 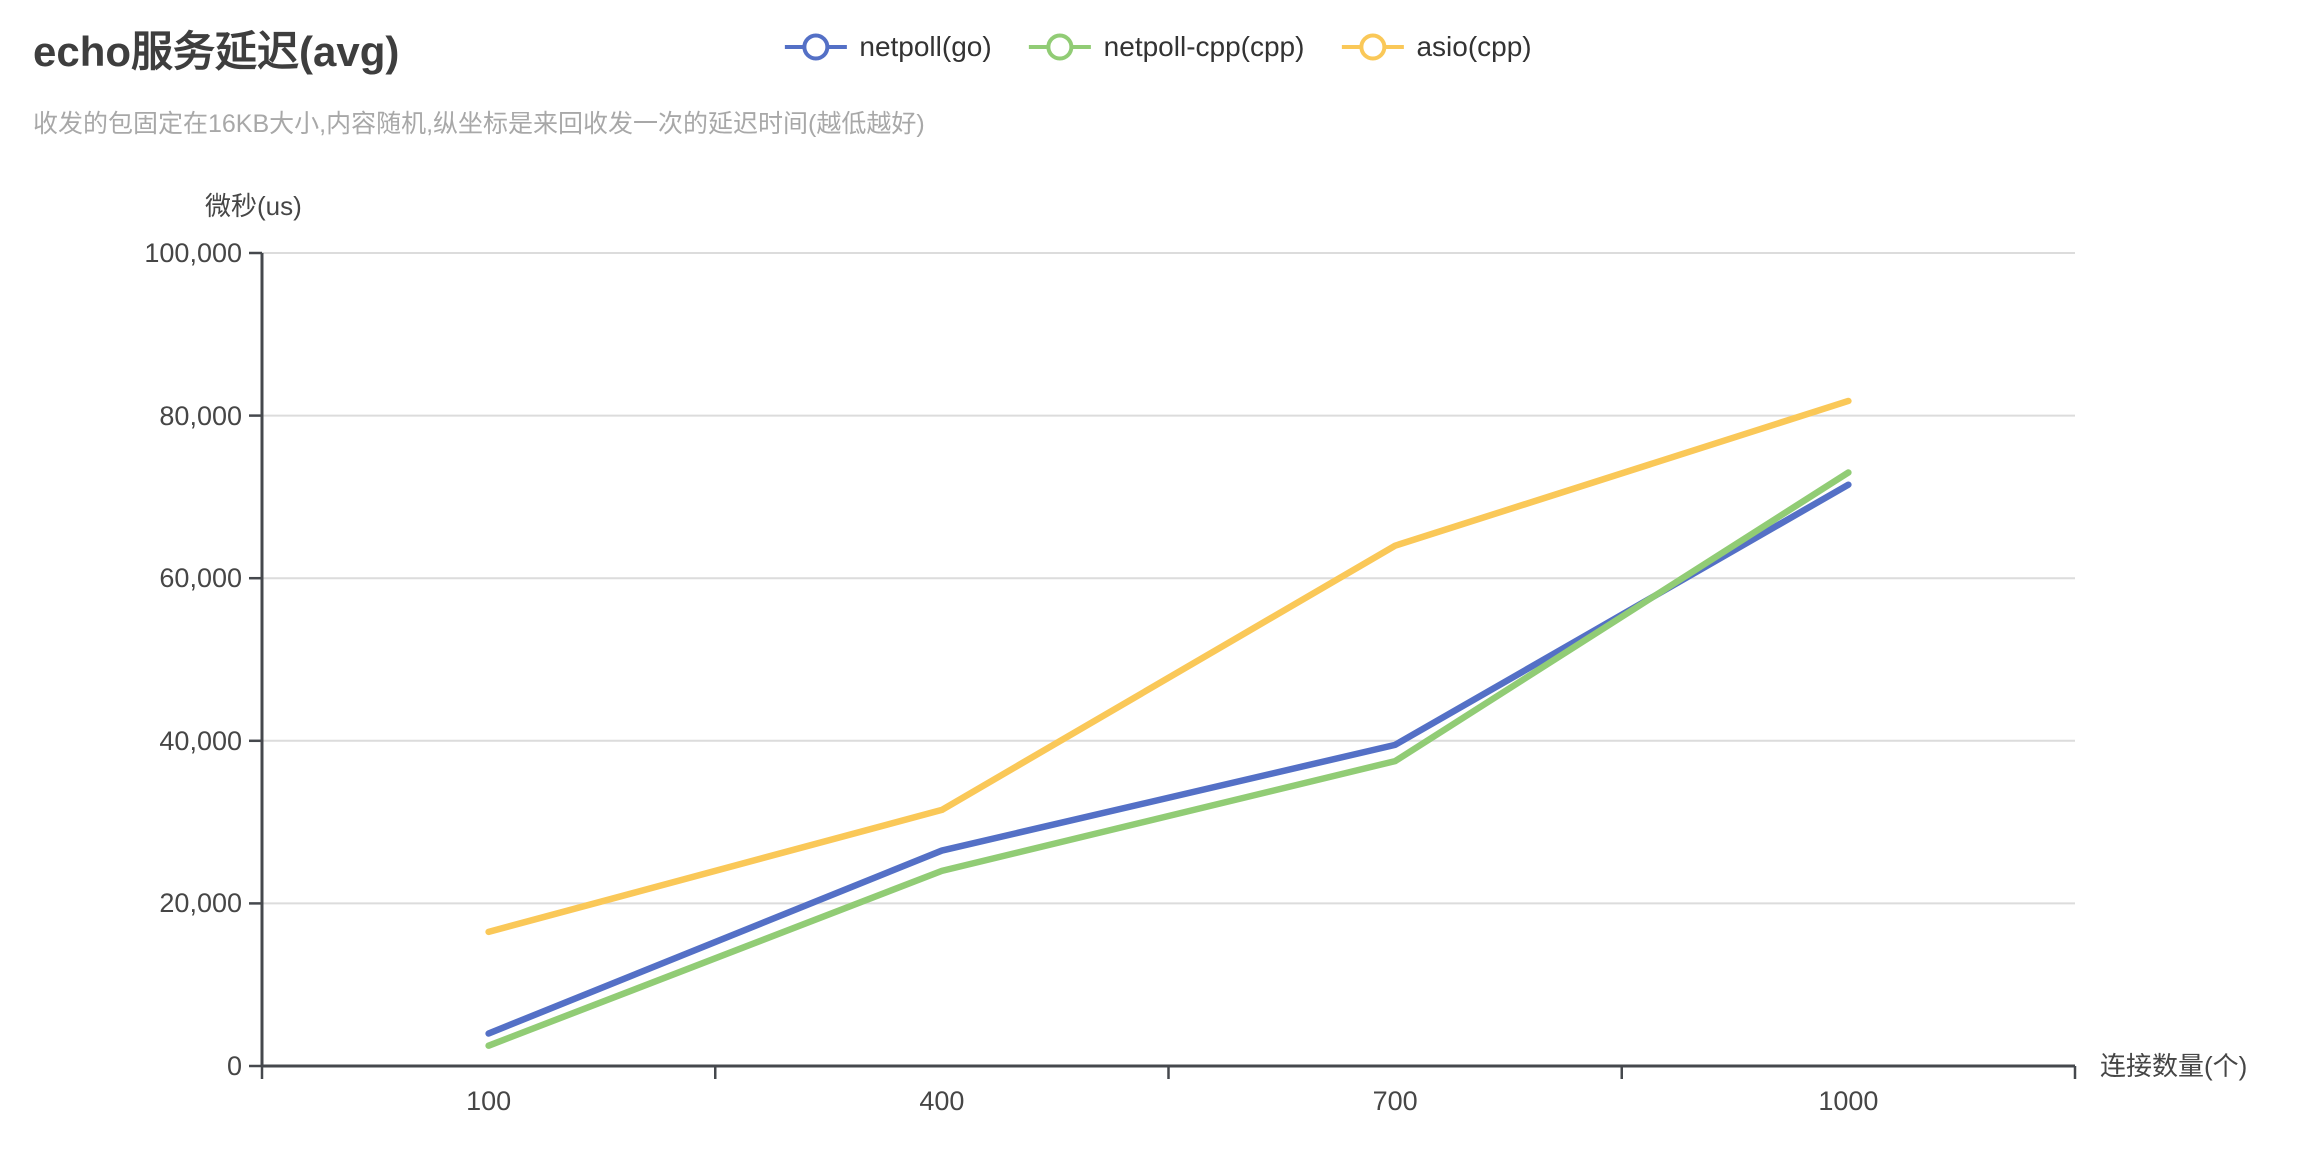 I want to click on chart-subtitle: 收发的包固定在16KB大小,内容随机,纵坐标是来回收发一次的延迟时间(越低越好), so click(x=479, y=124).